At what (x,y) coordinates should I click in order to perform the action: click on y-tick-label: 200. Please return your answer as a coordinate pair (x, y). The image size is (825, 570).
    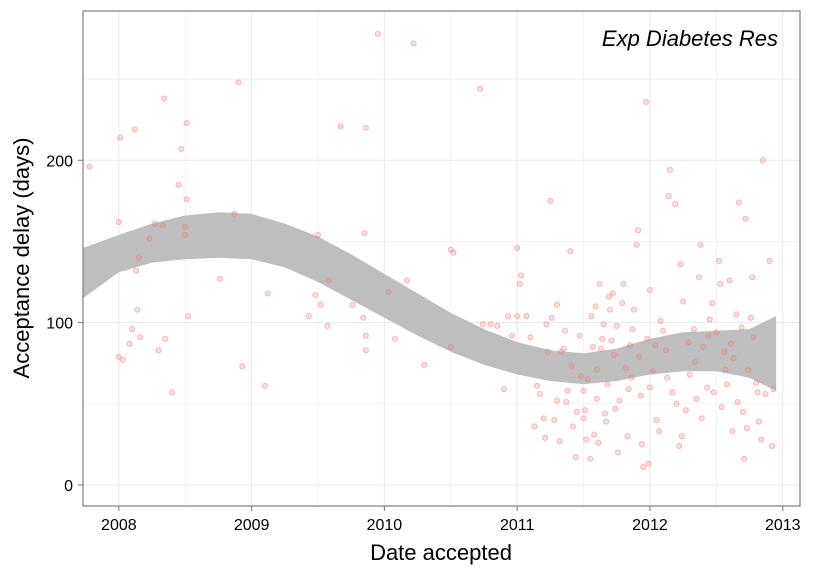
    Looking at the image, I should click on (59, 161).